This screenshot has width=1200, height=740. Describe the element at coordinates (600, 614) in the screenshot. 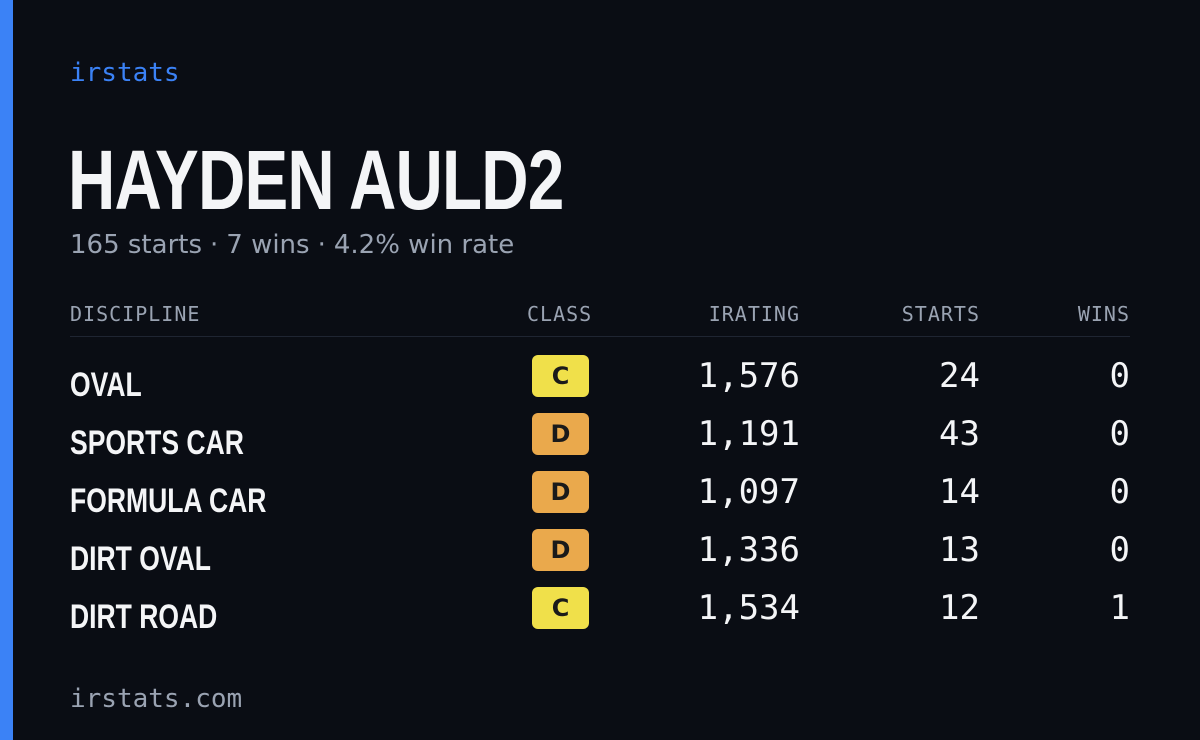

I see `table-row: DIRT ROAD C 1,534 12 1` at that location.